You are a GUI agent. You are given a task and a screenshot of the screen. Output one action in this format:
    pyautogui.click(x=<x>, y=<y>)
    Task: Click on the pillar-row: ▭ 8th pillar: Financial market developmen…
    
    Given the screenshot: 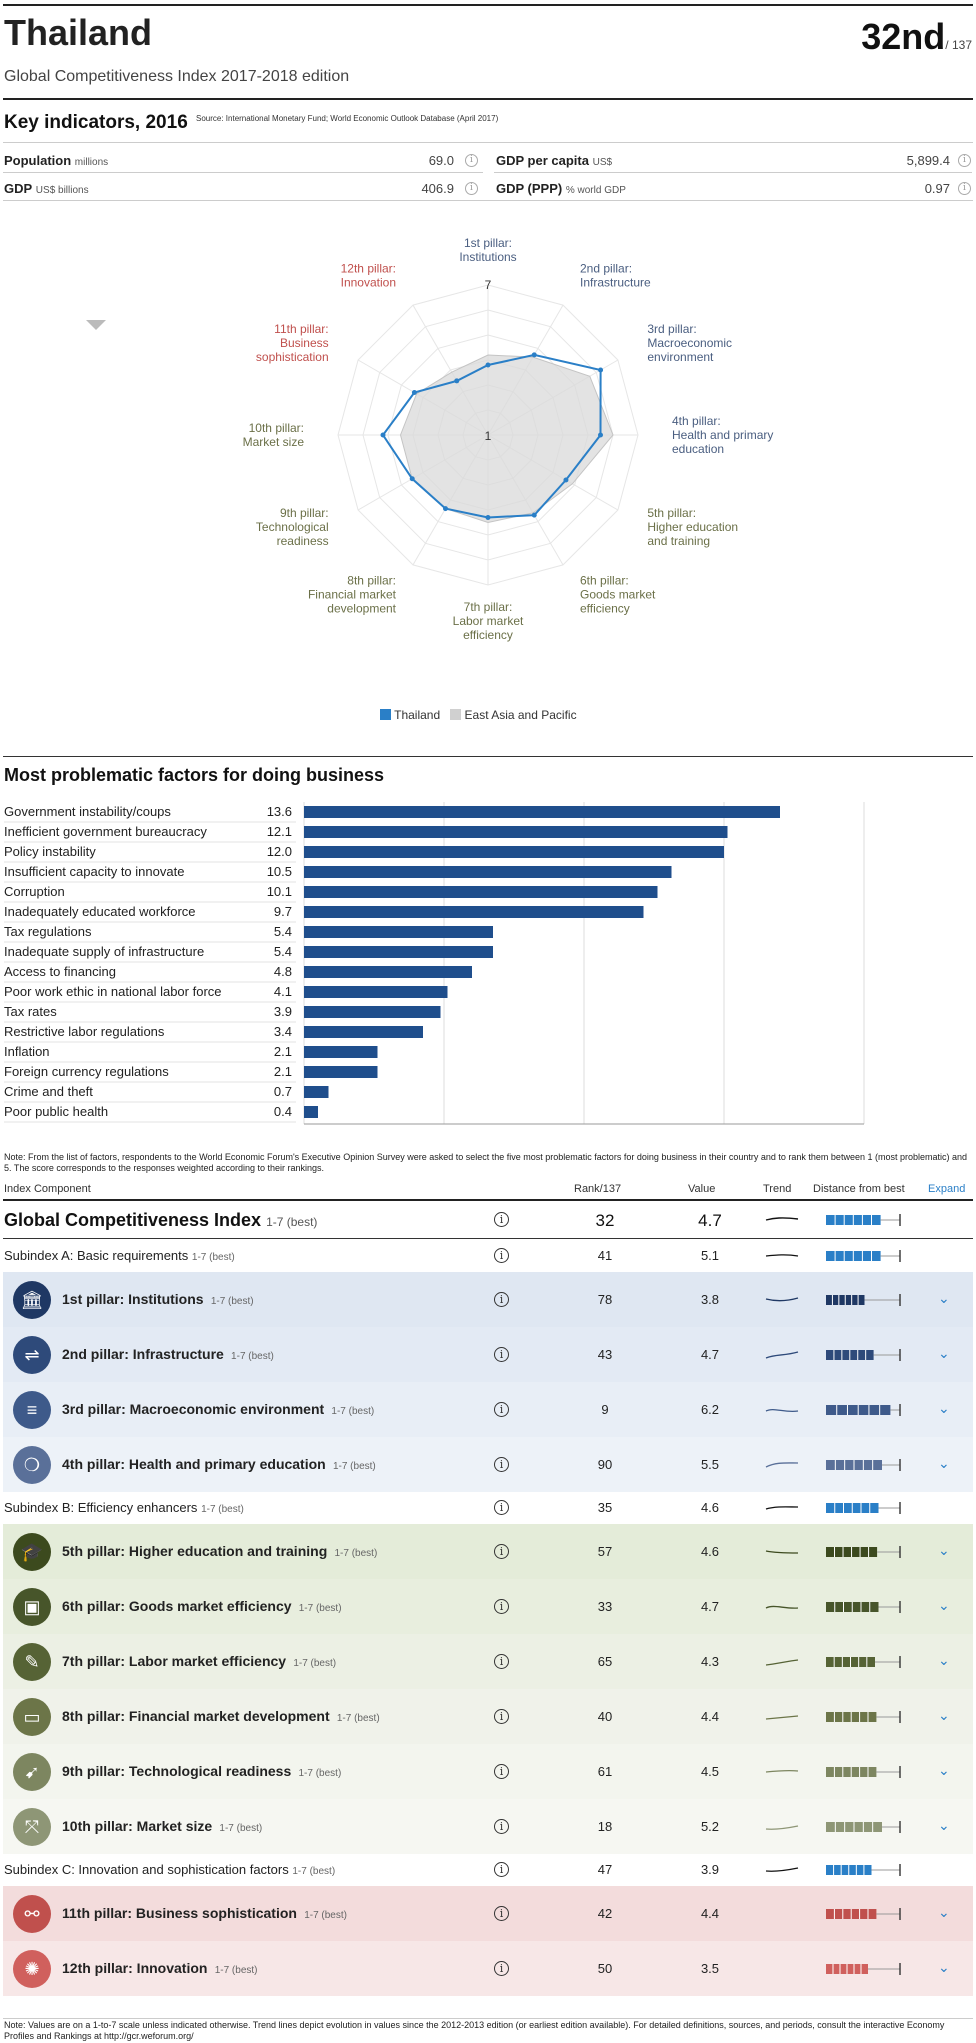 What is the action you would take?
    pyautogui.click(x=488, y=1716)
    